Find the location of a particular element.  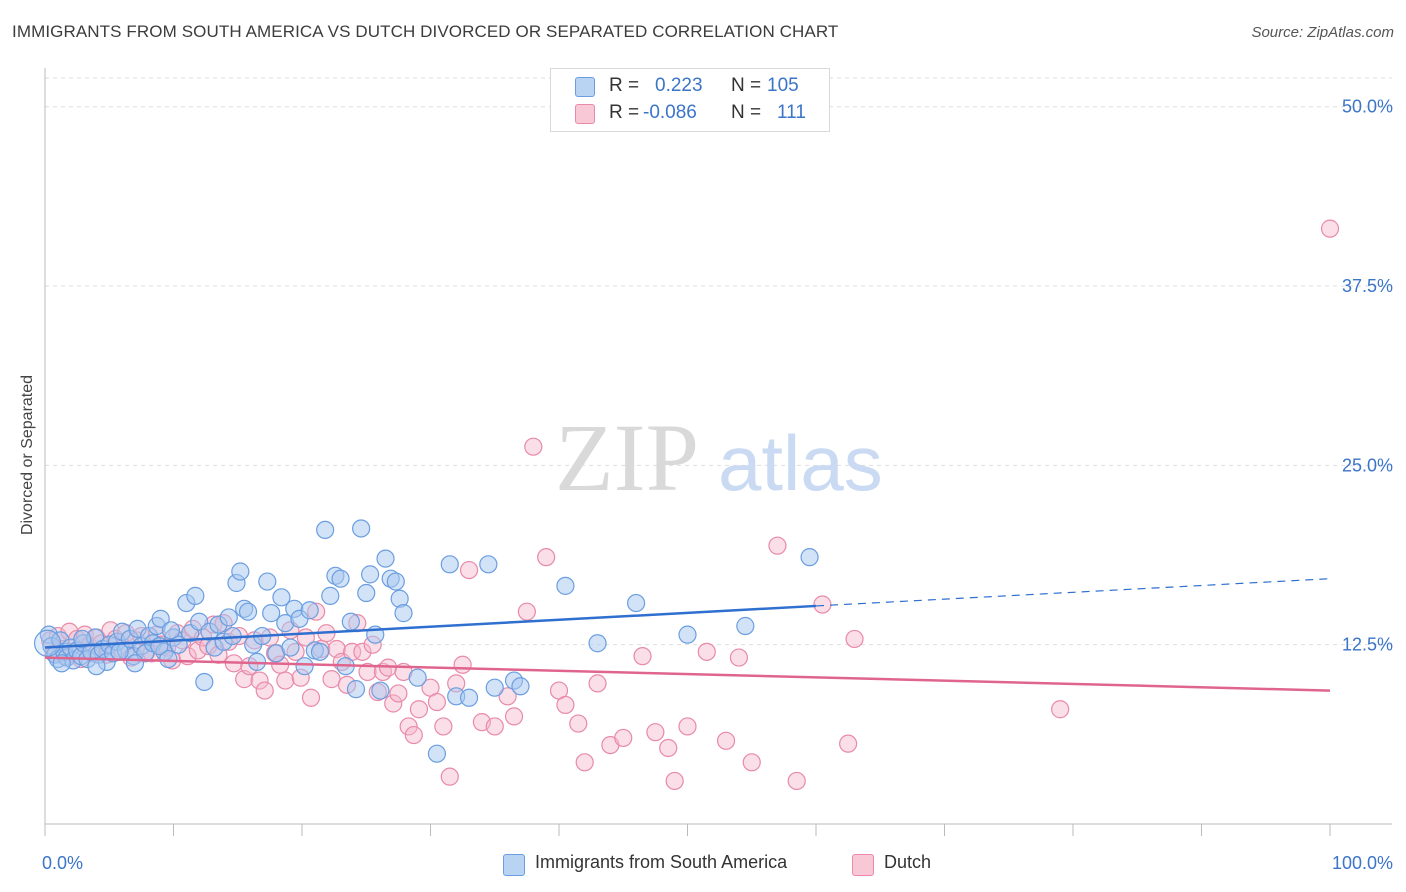

x-tick-label-min: 0.0% is located at coordinates (62, 863).